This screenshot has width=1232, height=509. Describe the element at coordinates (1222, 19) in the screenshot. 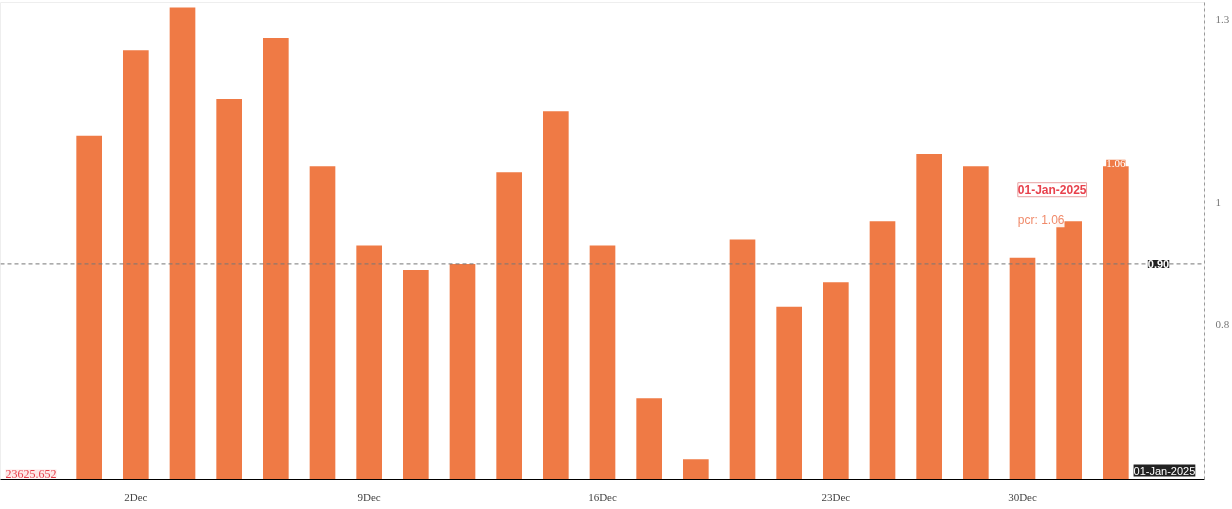

I see `y-tick-label: 1.3` at that location.